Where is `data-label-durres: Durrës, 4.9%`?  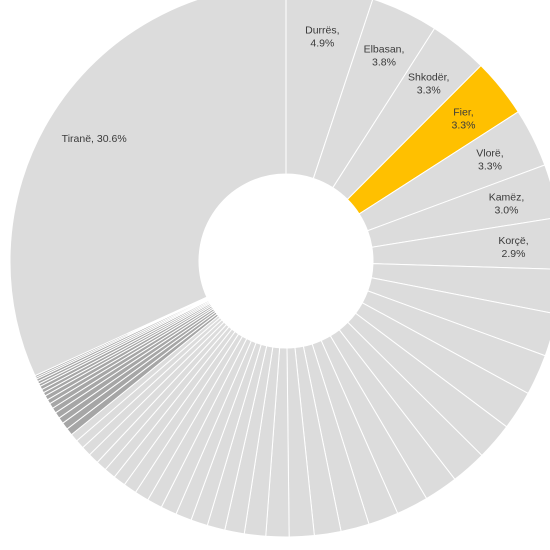
data-label-durres: Durrës, 4.9% is located at coordinates (322, 36).